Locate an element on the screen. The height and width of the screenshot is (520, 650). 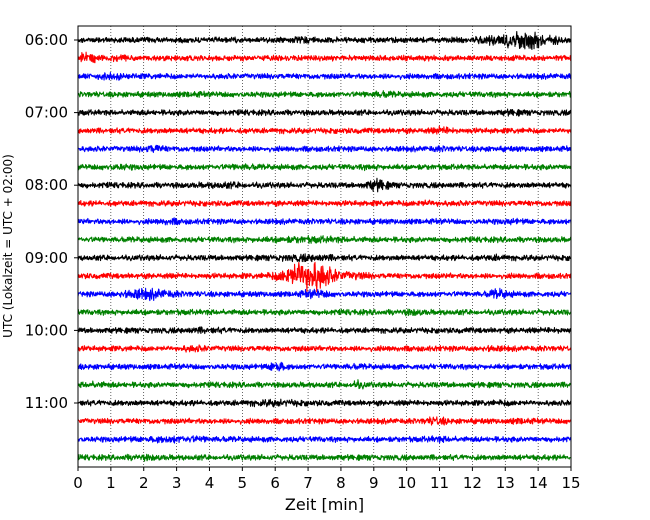
y-axis: 06:00 07:00 08:00 09:00 10:00 11:00 is located at coordinates (51, 221).